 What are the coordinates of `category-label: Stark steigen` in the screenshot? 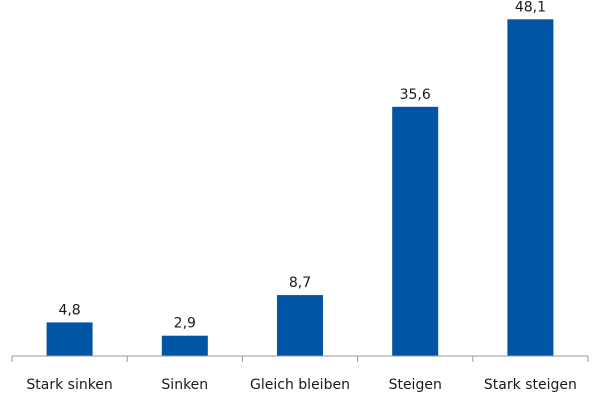 It's located at (530, 385).